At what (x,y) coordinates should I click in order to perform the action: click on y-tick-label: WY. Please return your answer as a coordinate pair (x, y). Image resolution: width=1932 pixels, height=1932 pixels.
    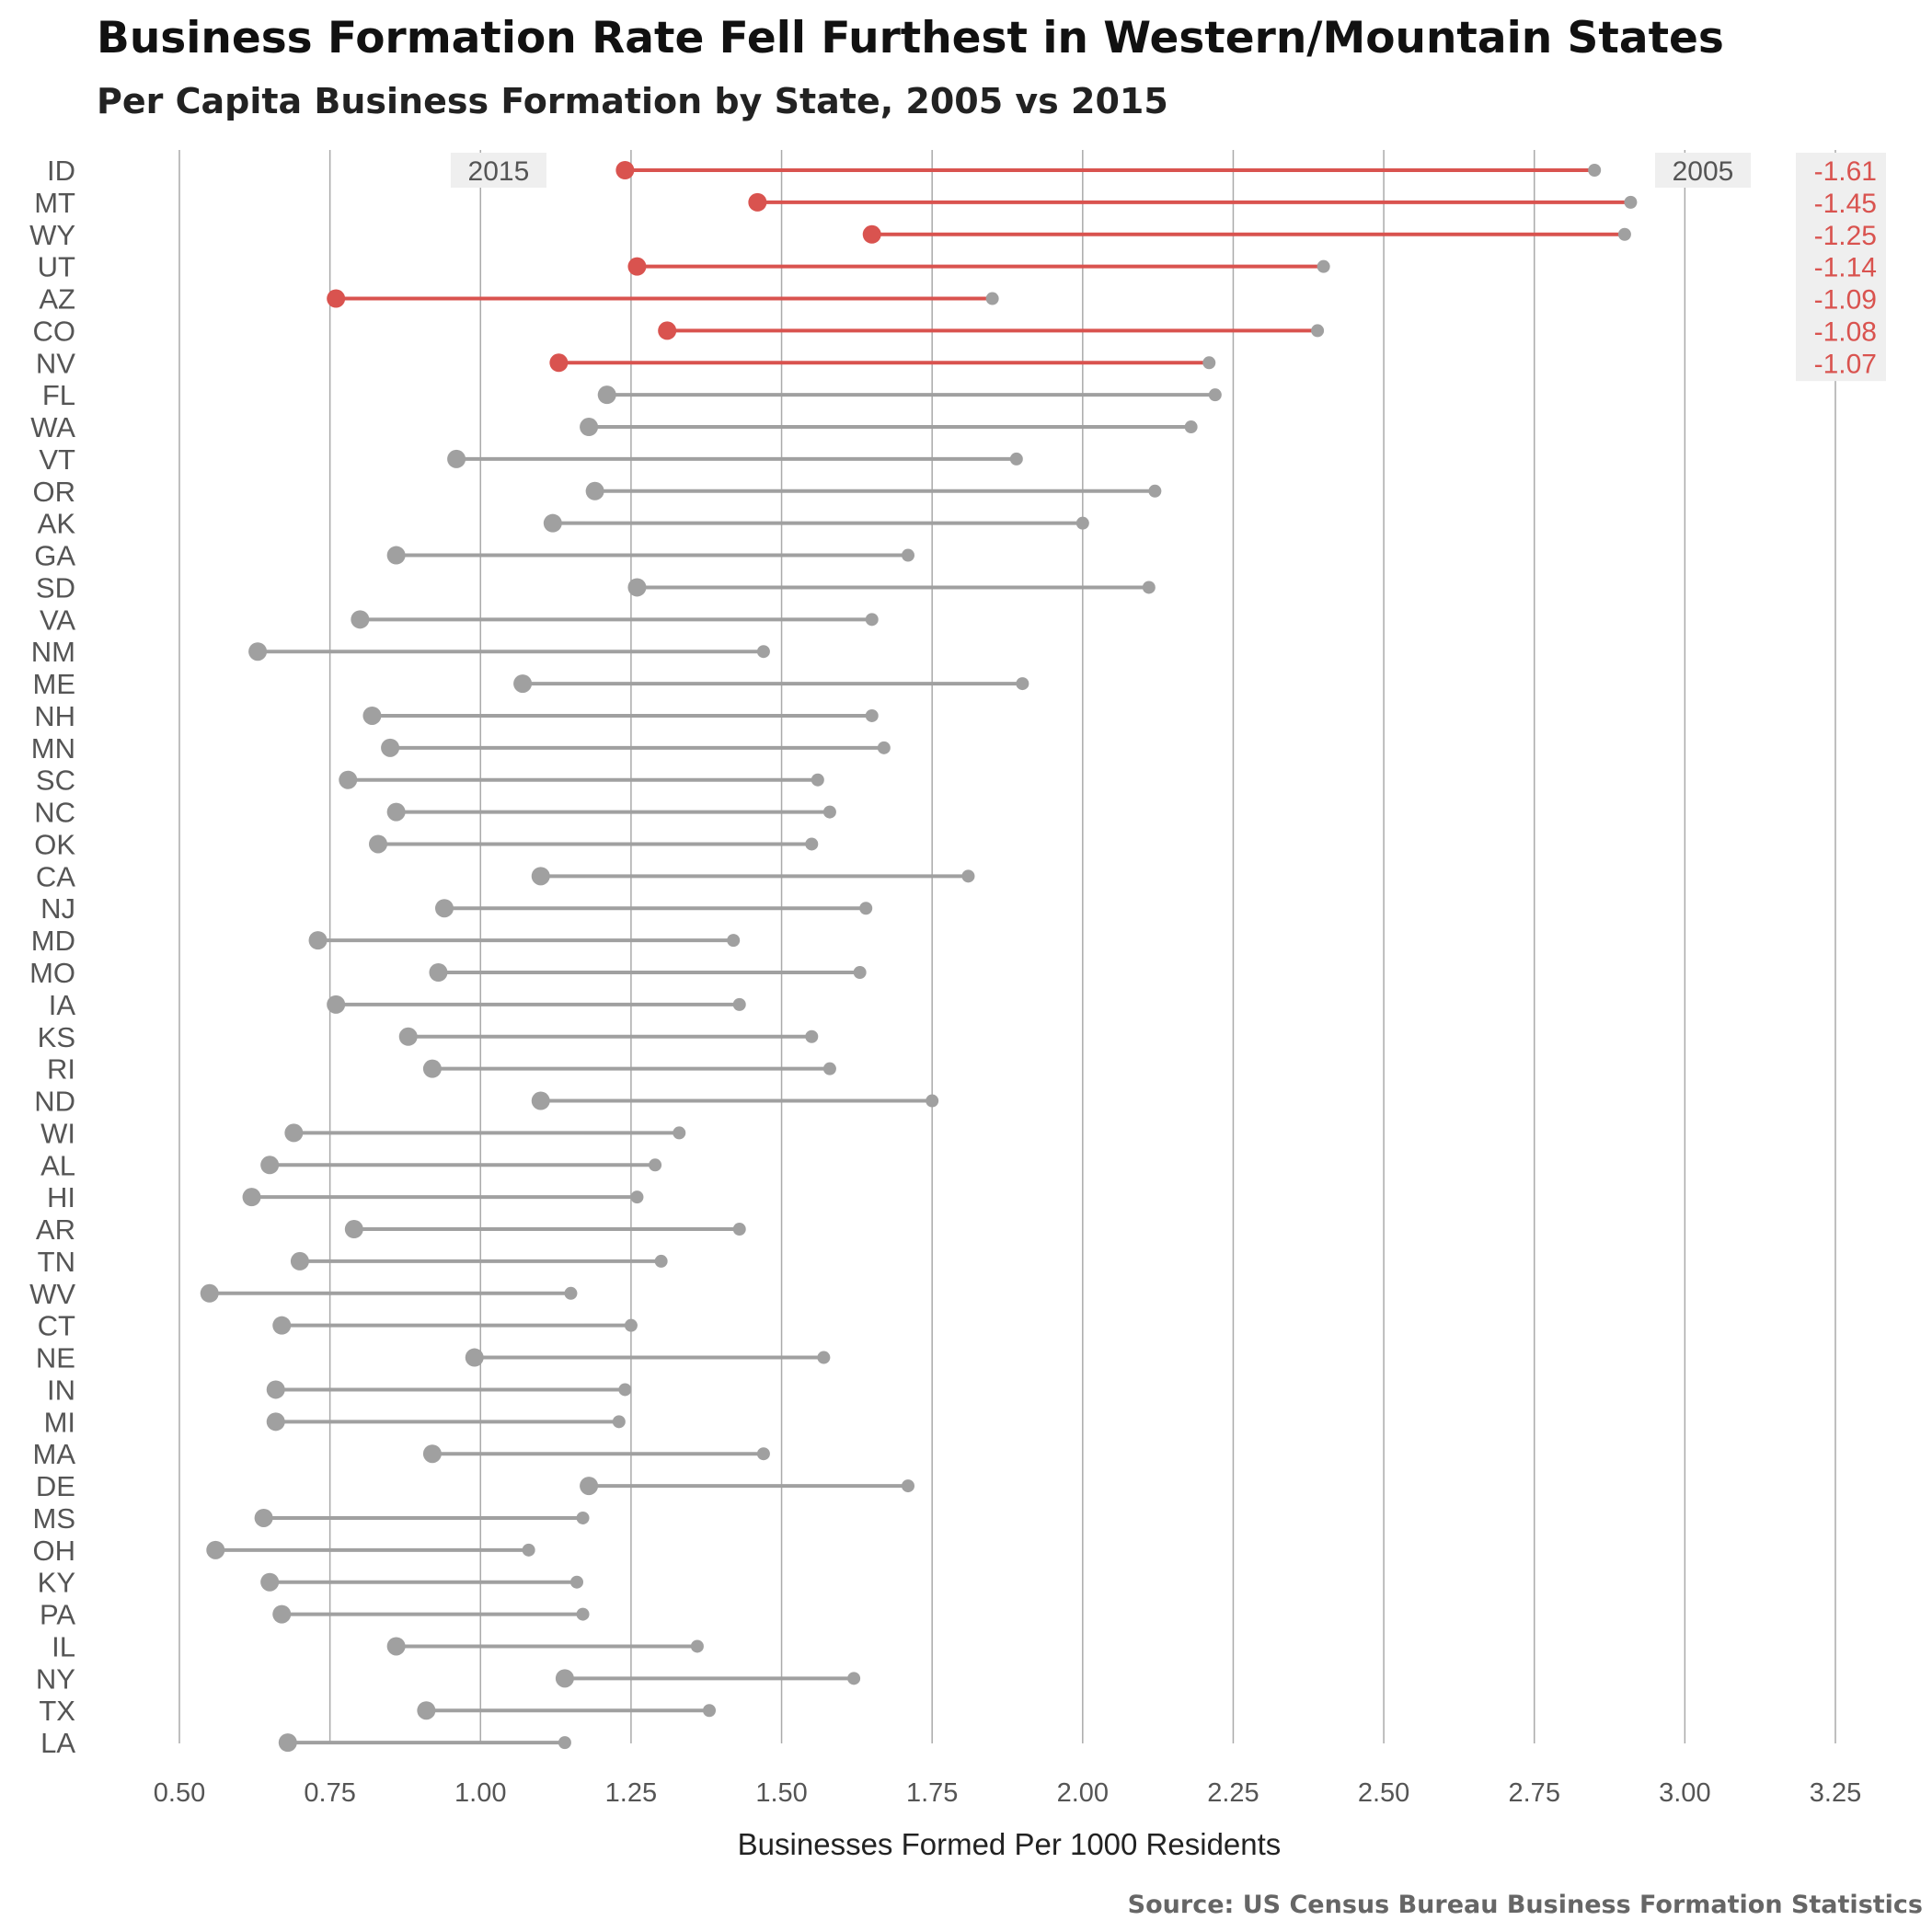
    Looking at the image, I should click on (52, 235).